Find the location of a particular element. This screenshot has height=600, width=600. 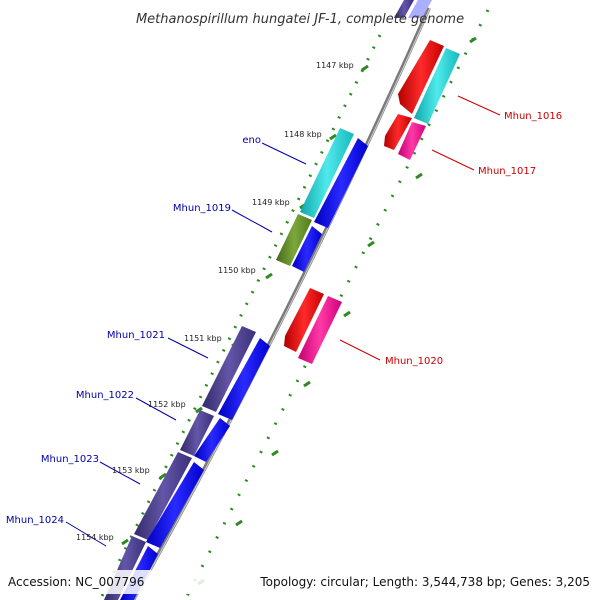

gene-eno-blue is located at coordinates (341, 183).